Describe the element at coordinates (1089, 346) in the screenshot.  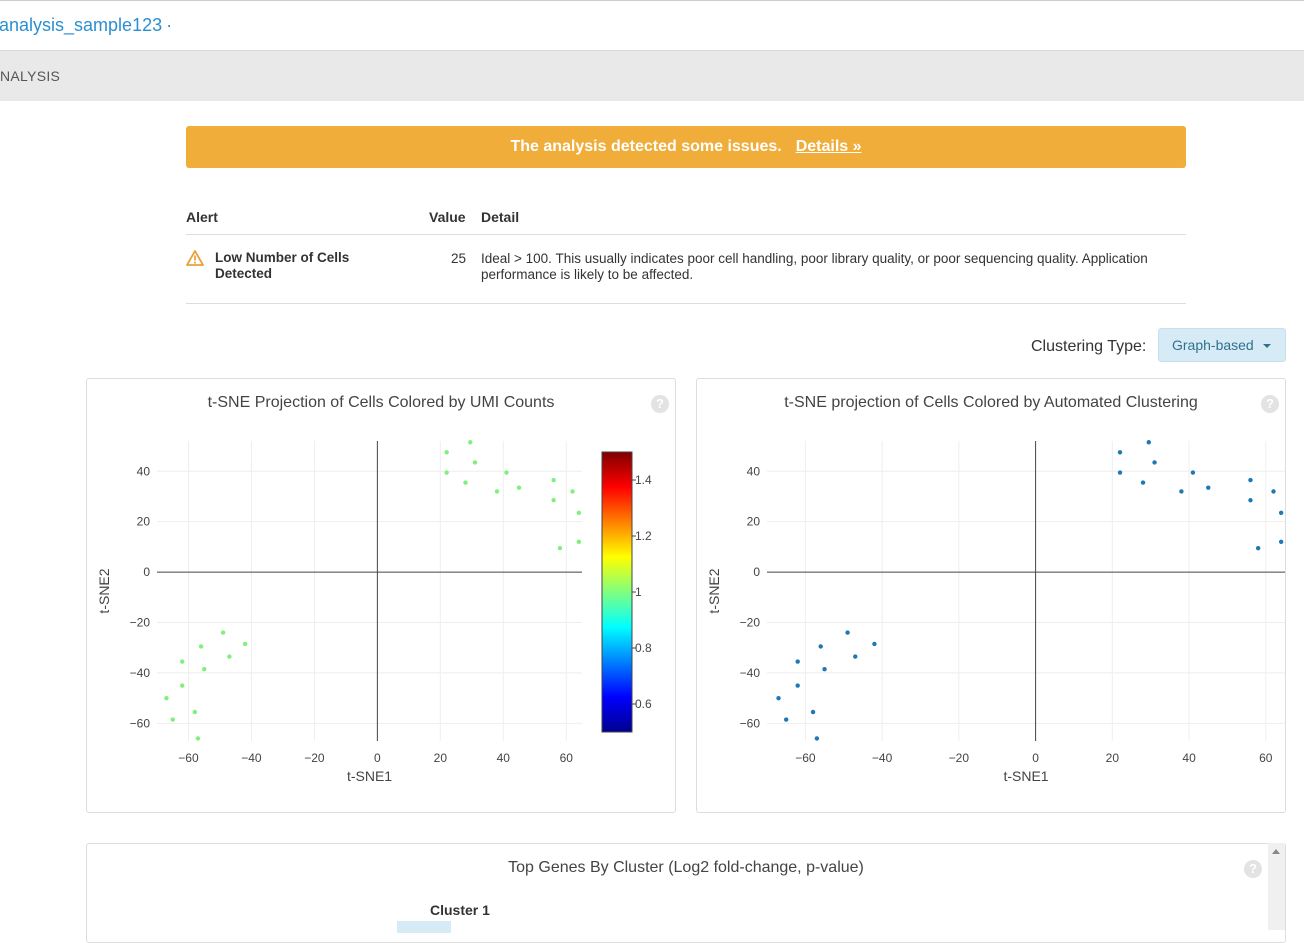
I see `clustering-type-label: Clustering Type:` at that location.